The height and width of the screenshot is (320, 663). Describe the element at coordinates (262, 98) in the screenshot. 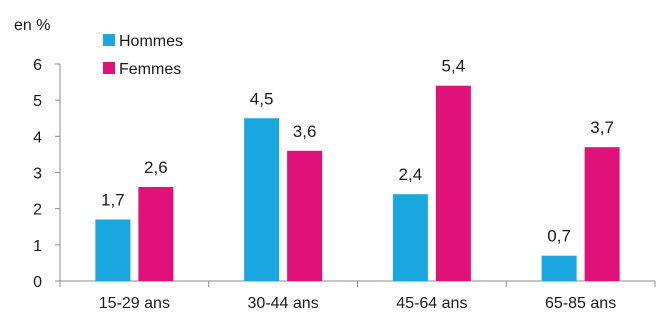

I see `data-label: 4,5` at that location.